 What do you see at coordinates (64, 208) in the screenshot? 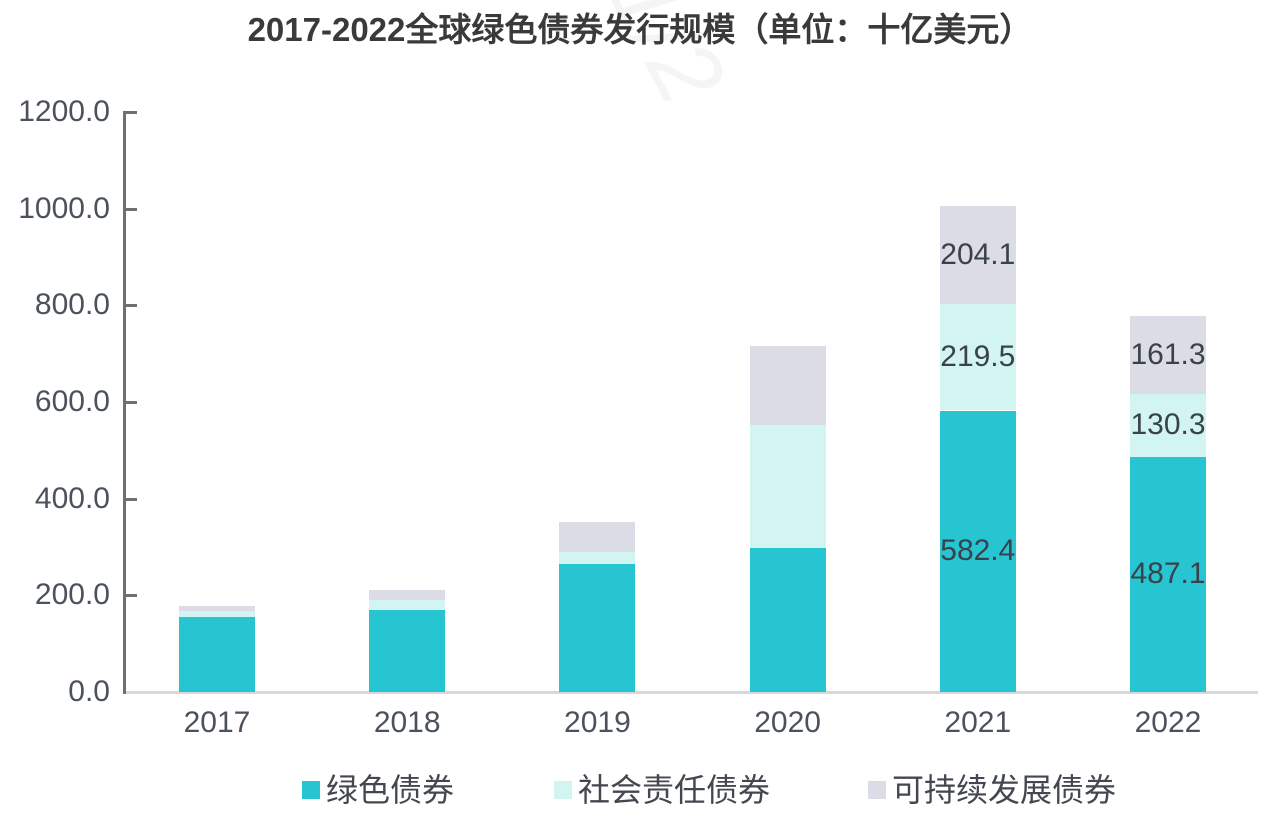
I see `y-axis-tick-label: 1000.0` at bounding box center [64, 208].